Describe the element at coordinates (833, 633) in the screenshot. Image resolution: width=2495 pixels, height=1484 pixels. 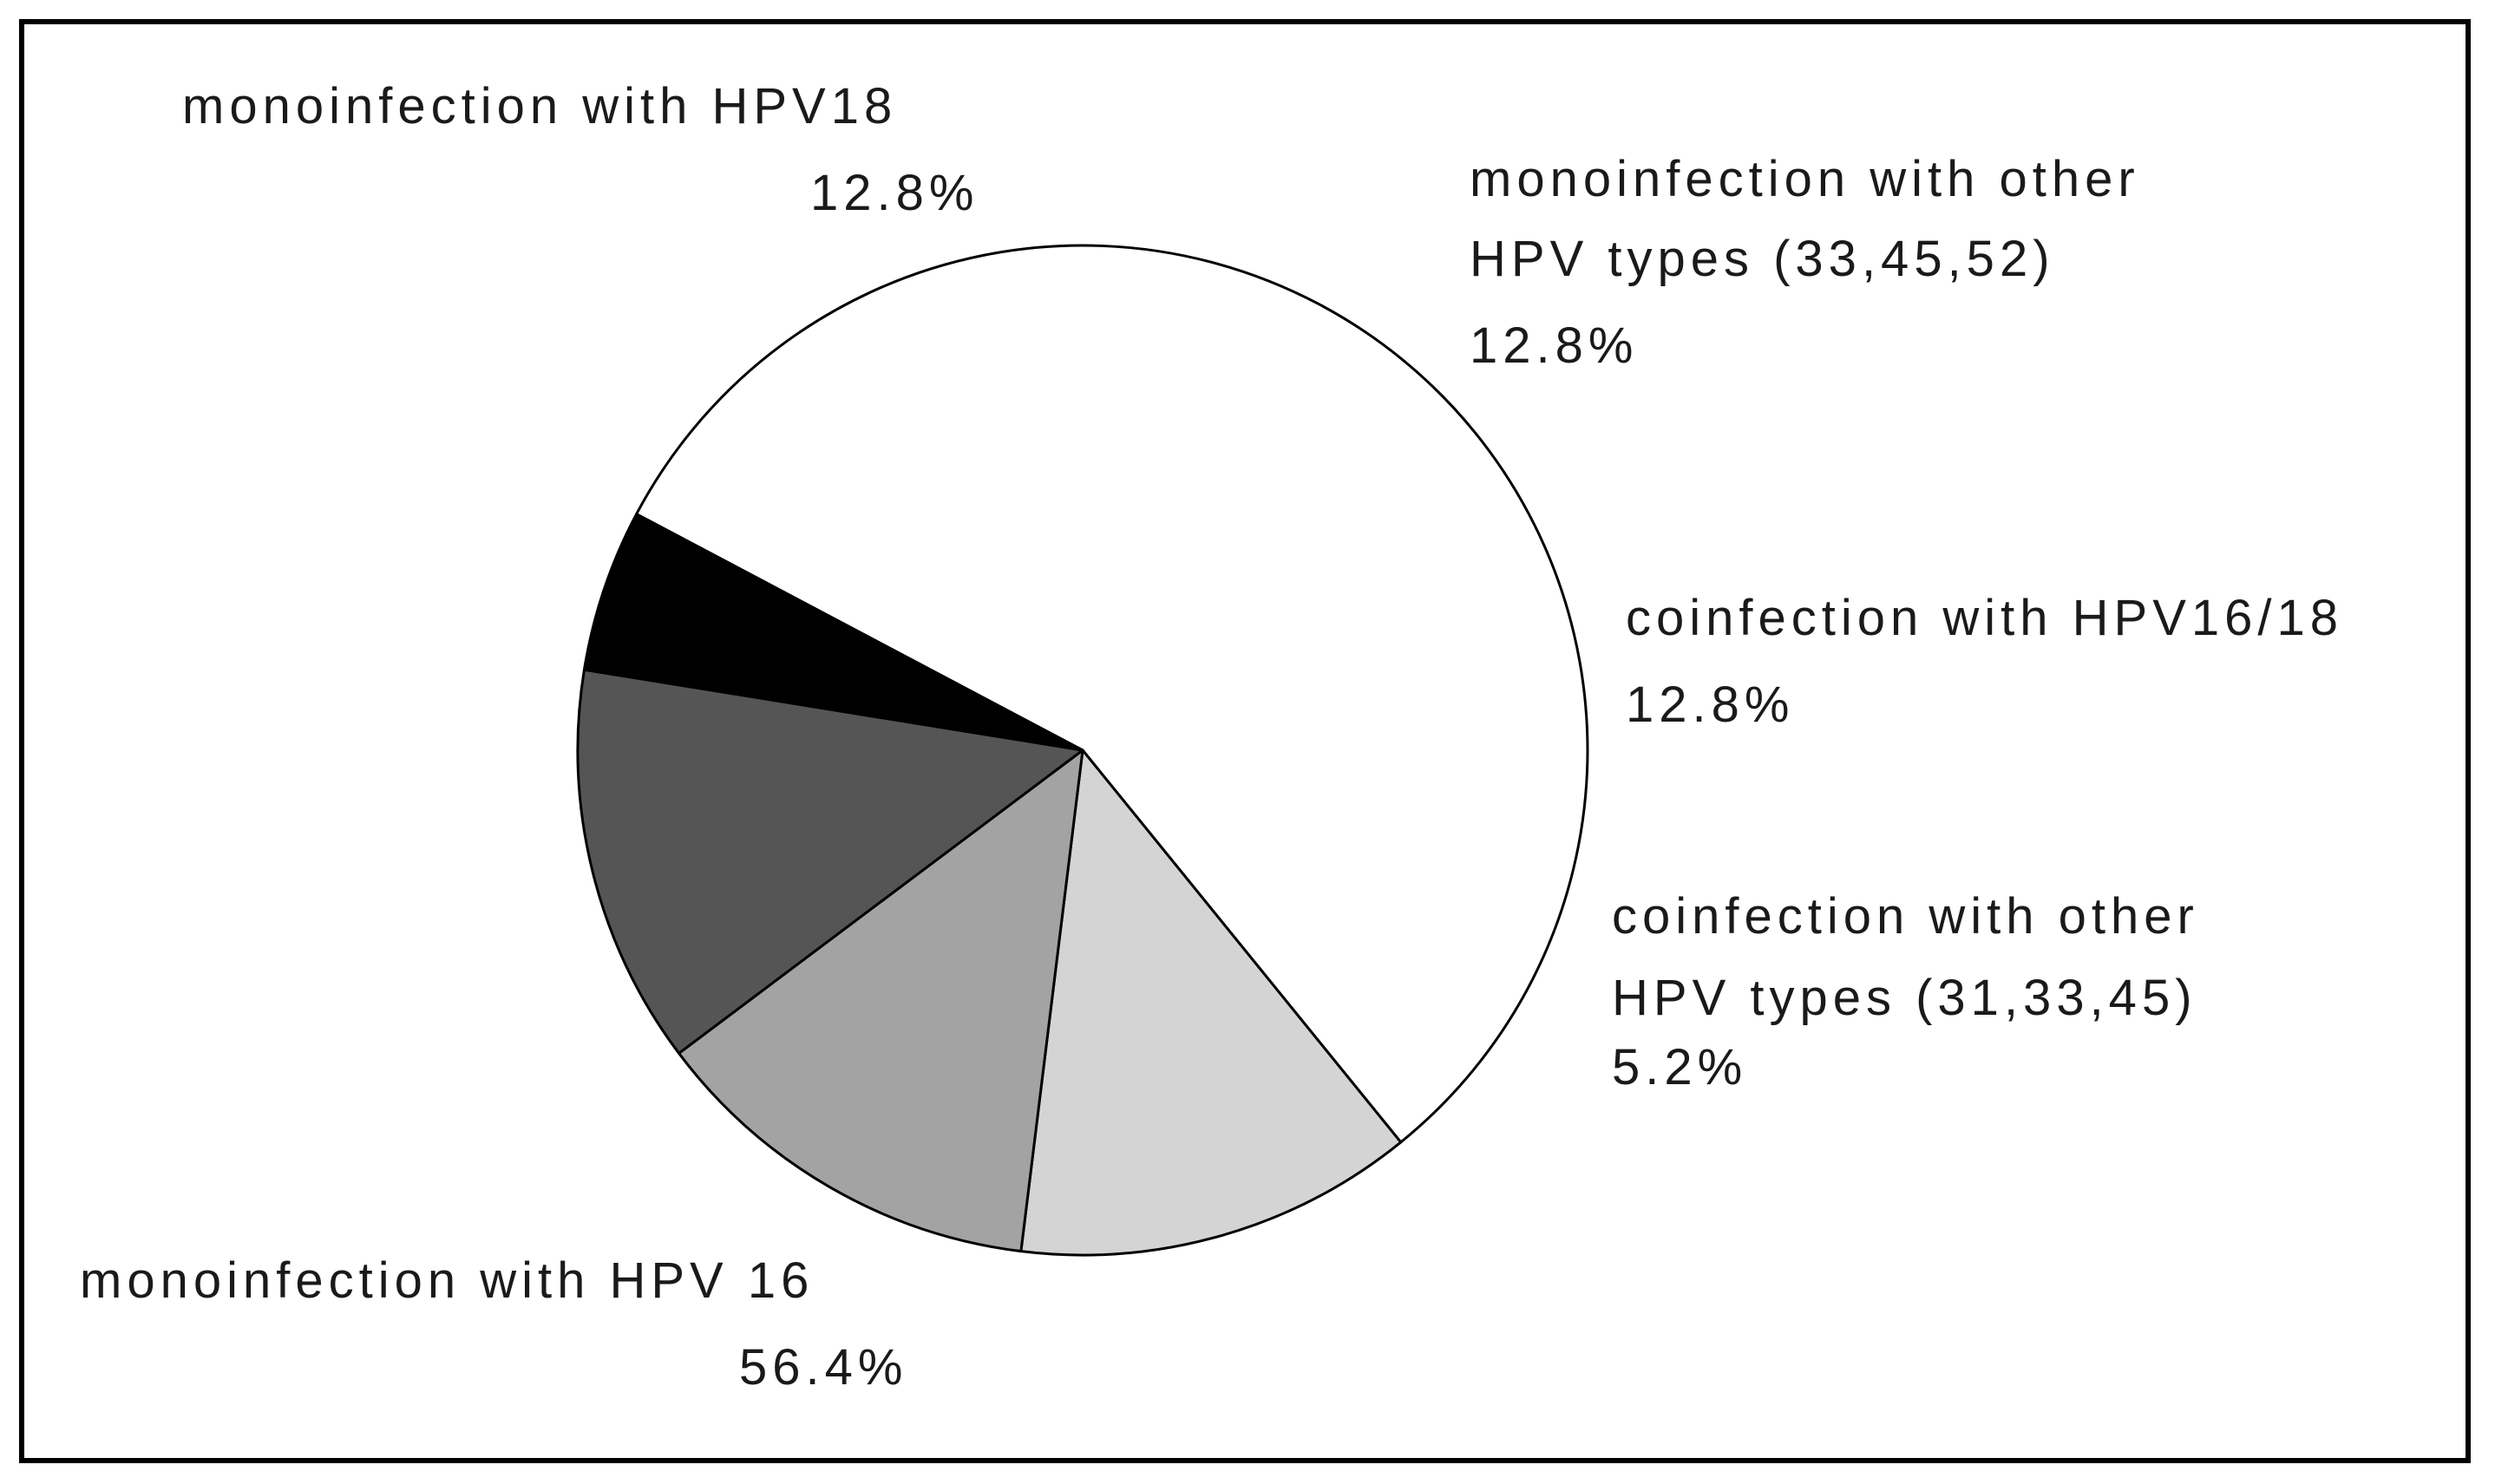
I see `pie-slice-co-other` at that location.